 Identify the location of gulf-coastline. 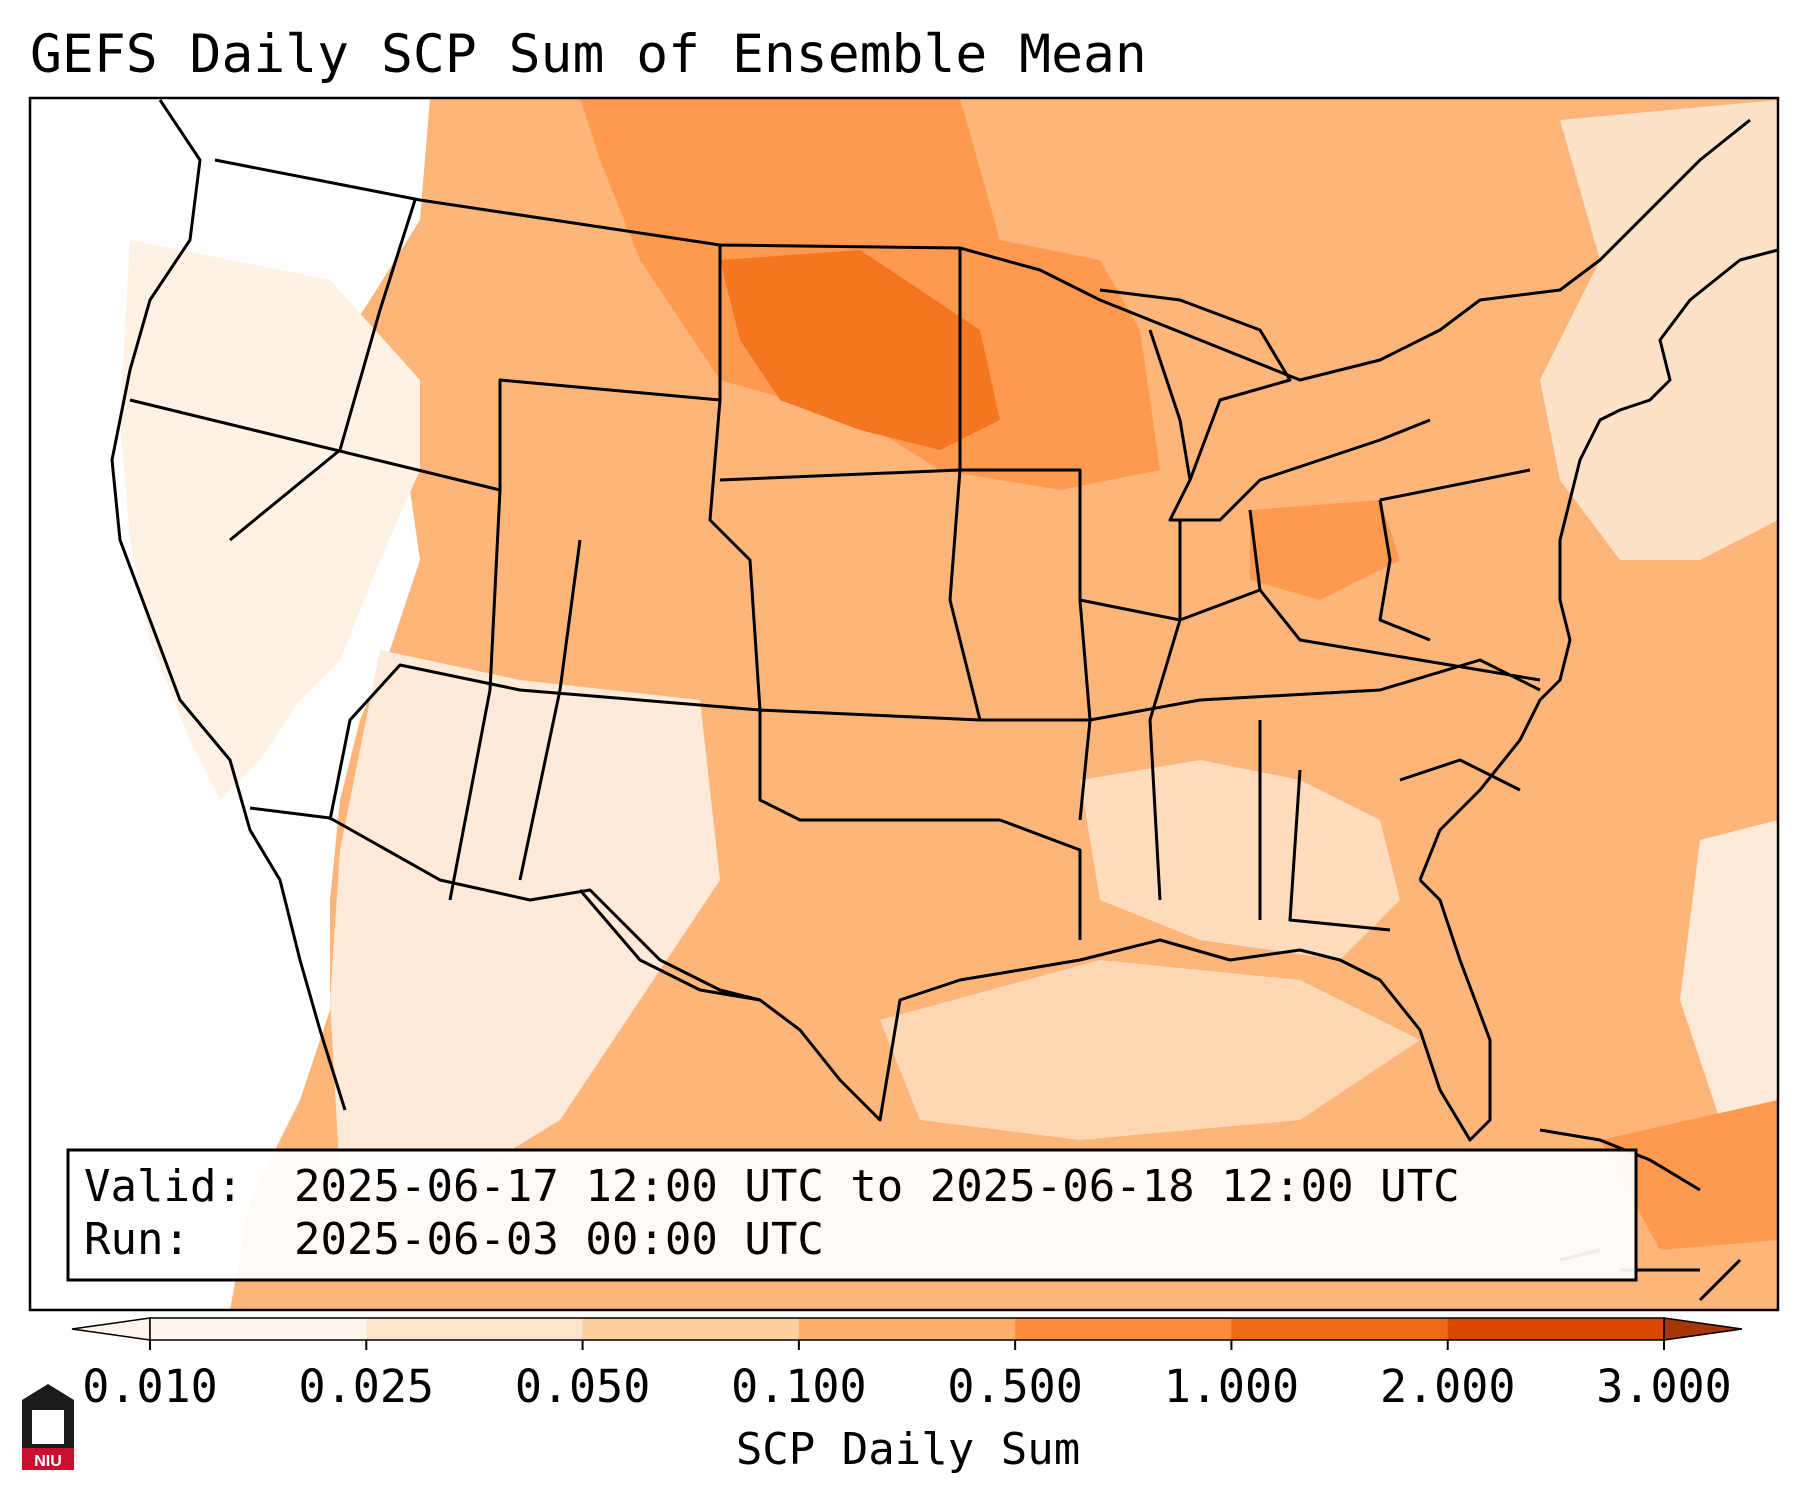
(1035, 1010).